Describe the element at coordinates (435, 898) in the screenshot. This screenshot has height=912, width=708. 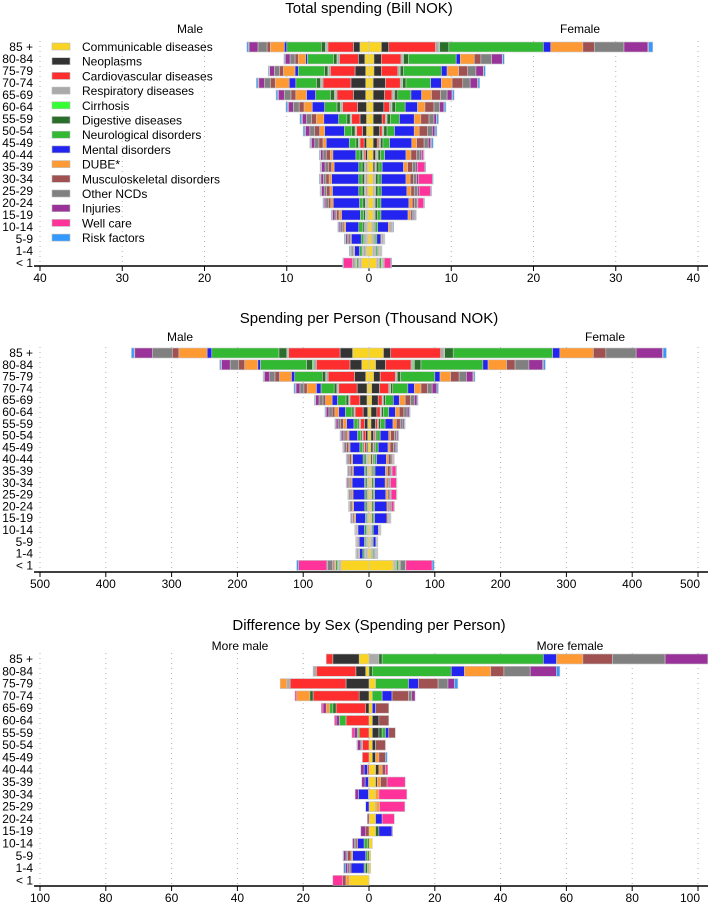
I see `x-tick-label: 20` at that location.